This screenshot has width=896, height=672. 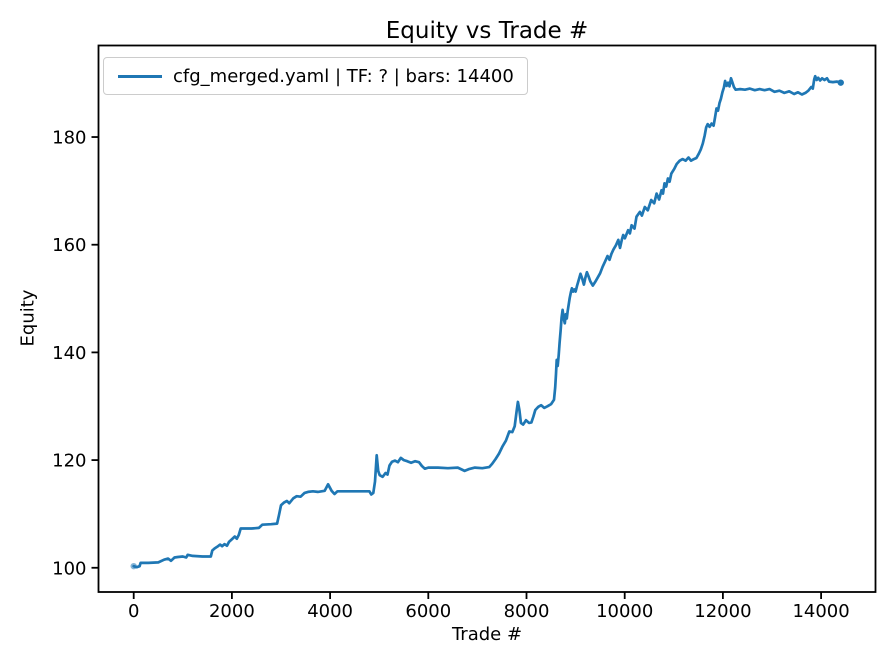 I want to click on x-tick-label: 0, so click(x=133, y=611).